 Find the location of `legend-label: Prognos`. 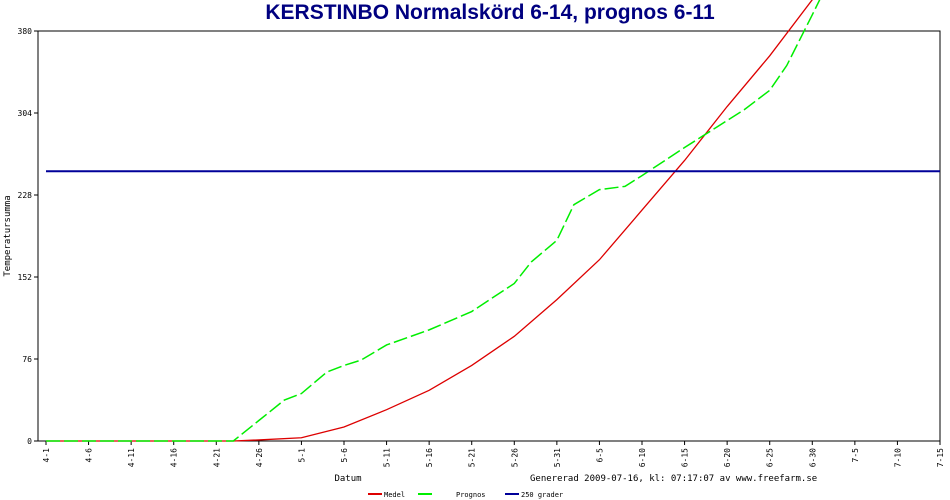

legend-label: Prognos is located at coordinates (471, 495).